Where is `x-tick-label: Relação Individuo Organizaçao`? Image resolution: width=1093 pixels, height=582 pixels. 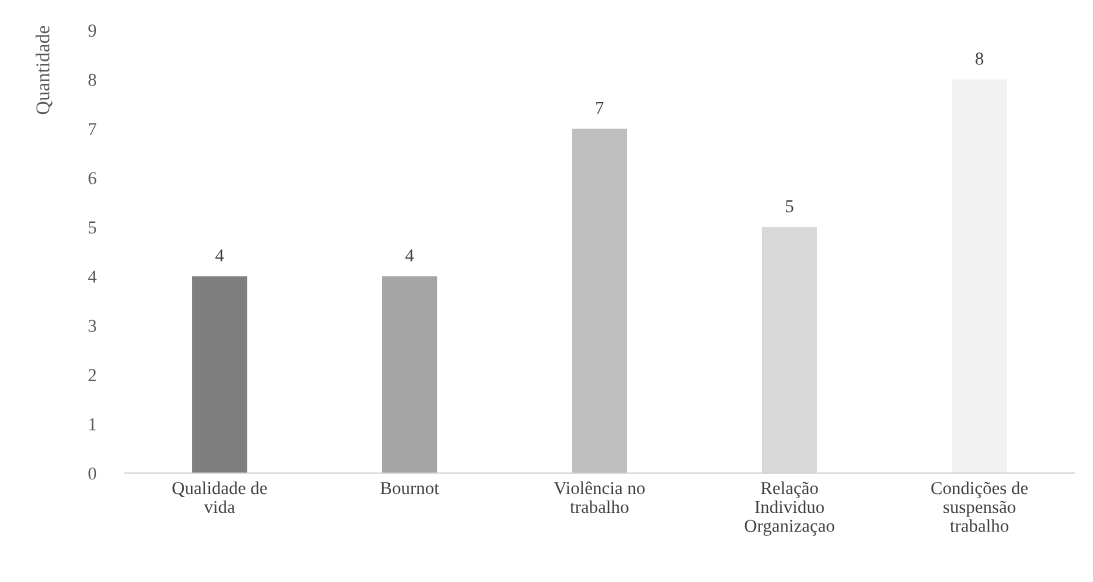
x-tick-label: Relação Individuo Organizaçao is located at coordinates (789, 508).